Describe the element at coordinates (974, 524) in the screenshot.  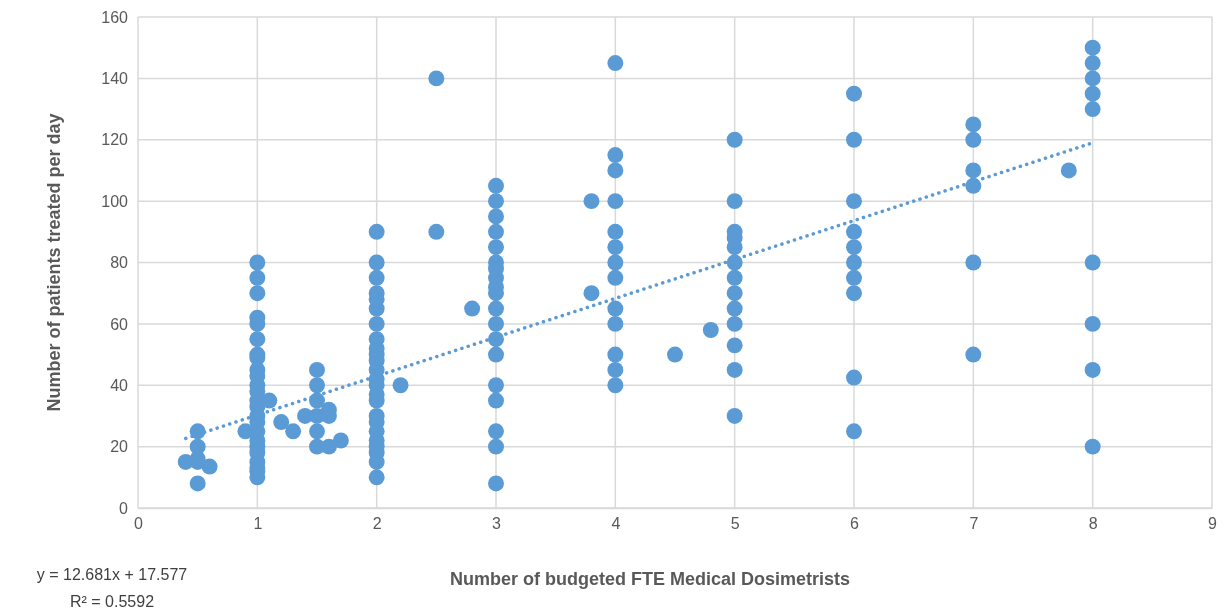
I see `x-tick-label: 7` at that location.